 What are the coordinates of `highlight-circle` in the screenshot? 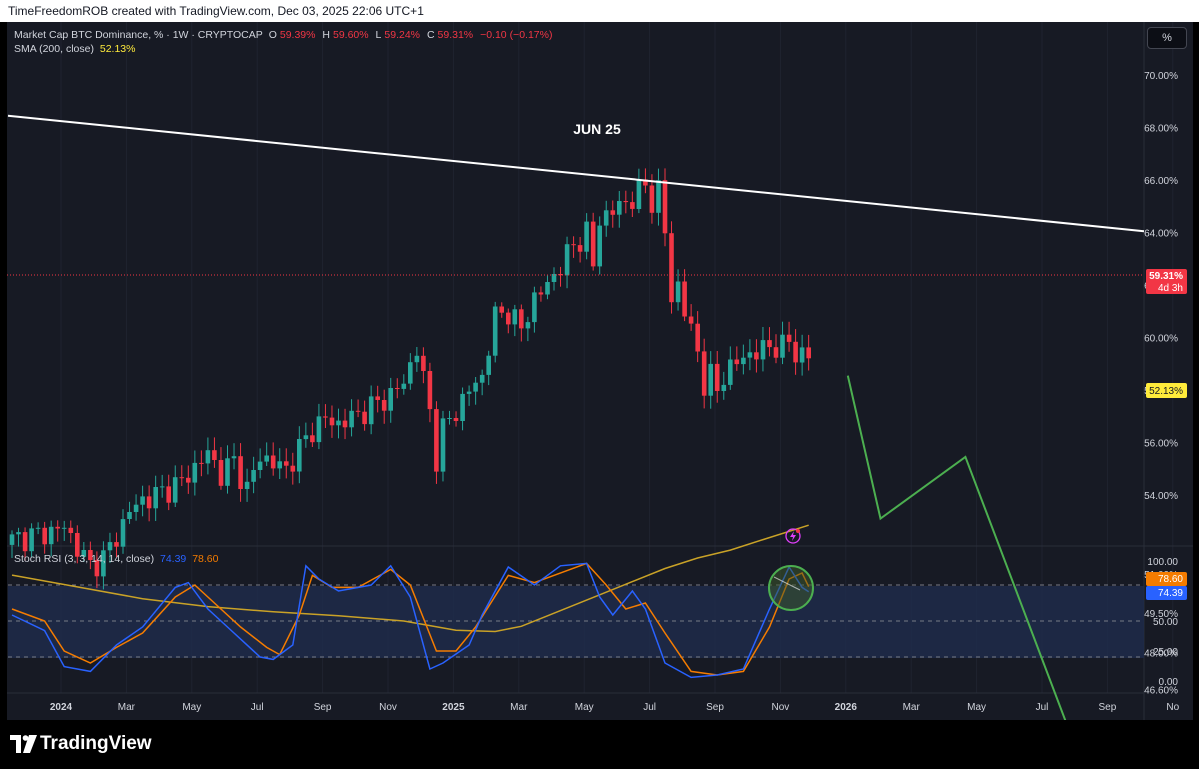 It's located at (791, 588).